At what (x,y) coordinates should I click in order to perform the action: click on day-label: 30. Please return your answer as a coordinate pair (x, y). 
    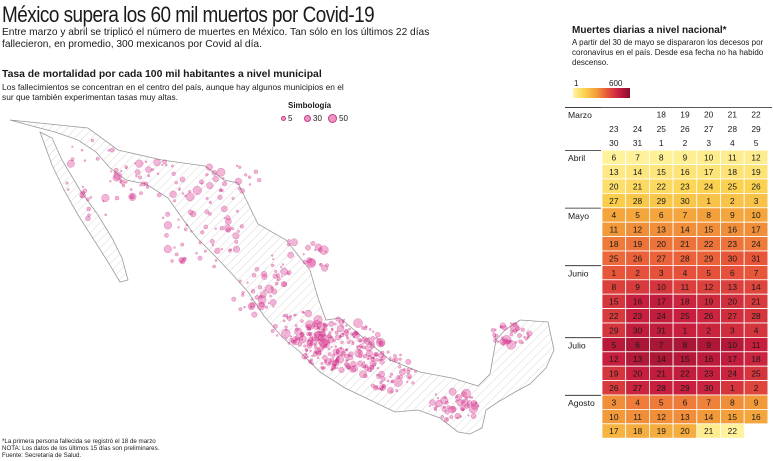
    Looking at the image, I should click on (733, 258).